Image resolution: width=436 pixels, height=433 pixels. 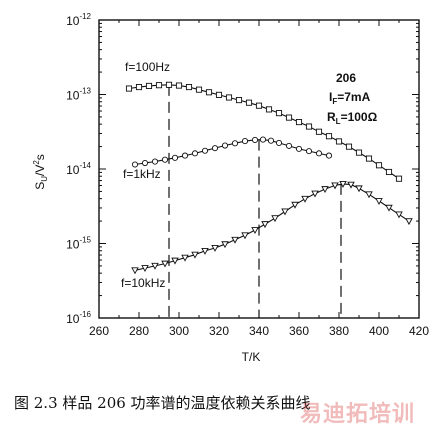 What do you see at coordinates (78, 20) in the screenshot?
I see `y-tick-label: 10-12` at bounding box center [78, 20].